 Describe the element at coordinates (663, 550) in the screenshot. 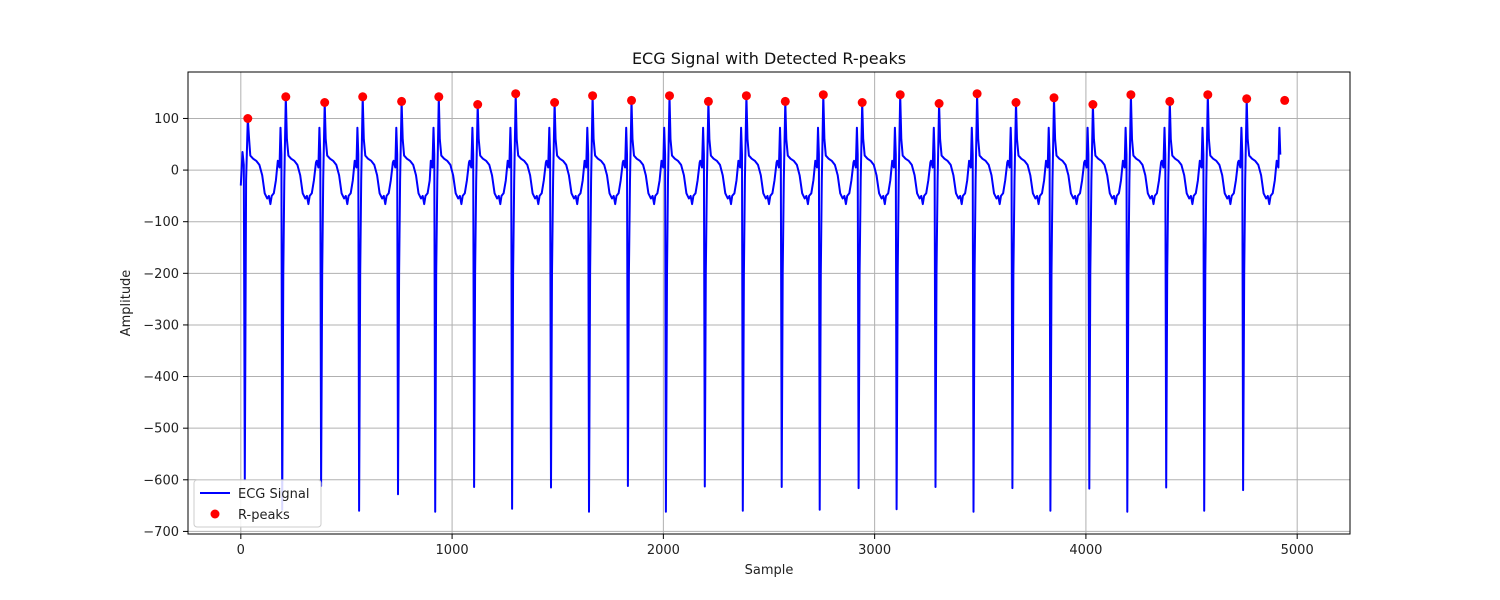

I see `x-tick-label: 2000` at that location.